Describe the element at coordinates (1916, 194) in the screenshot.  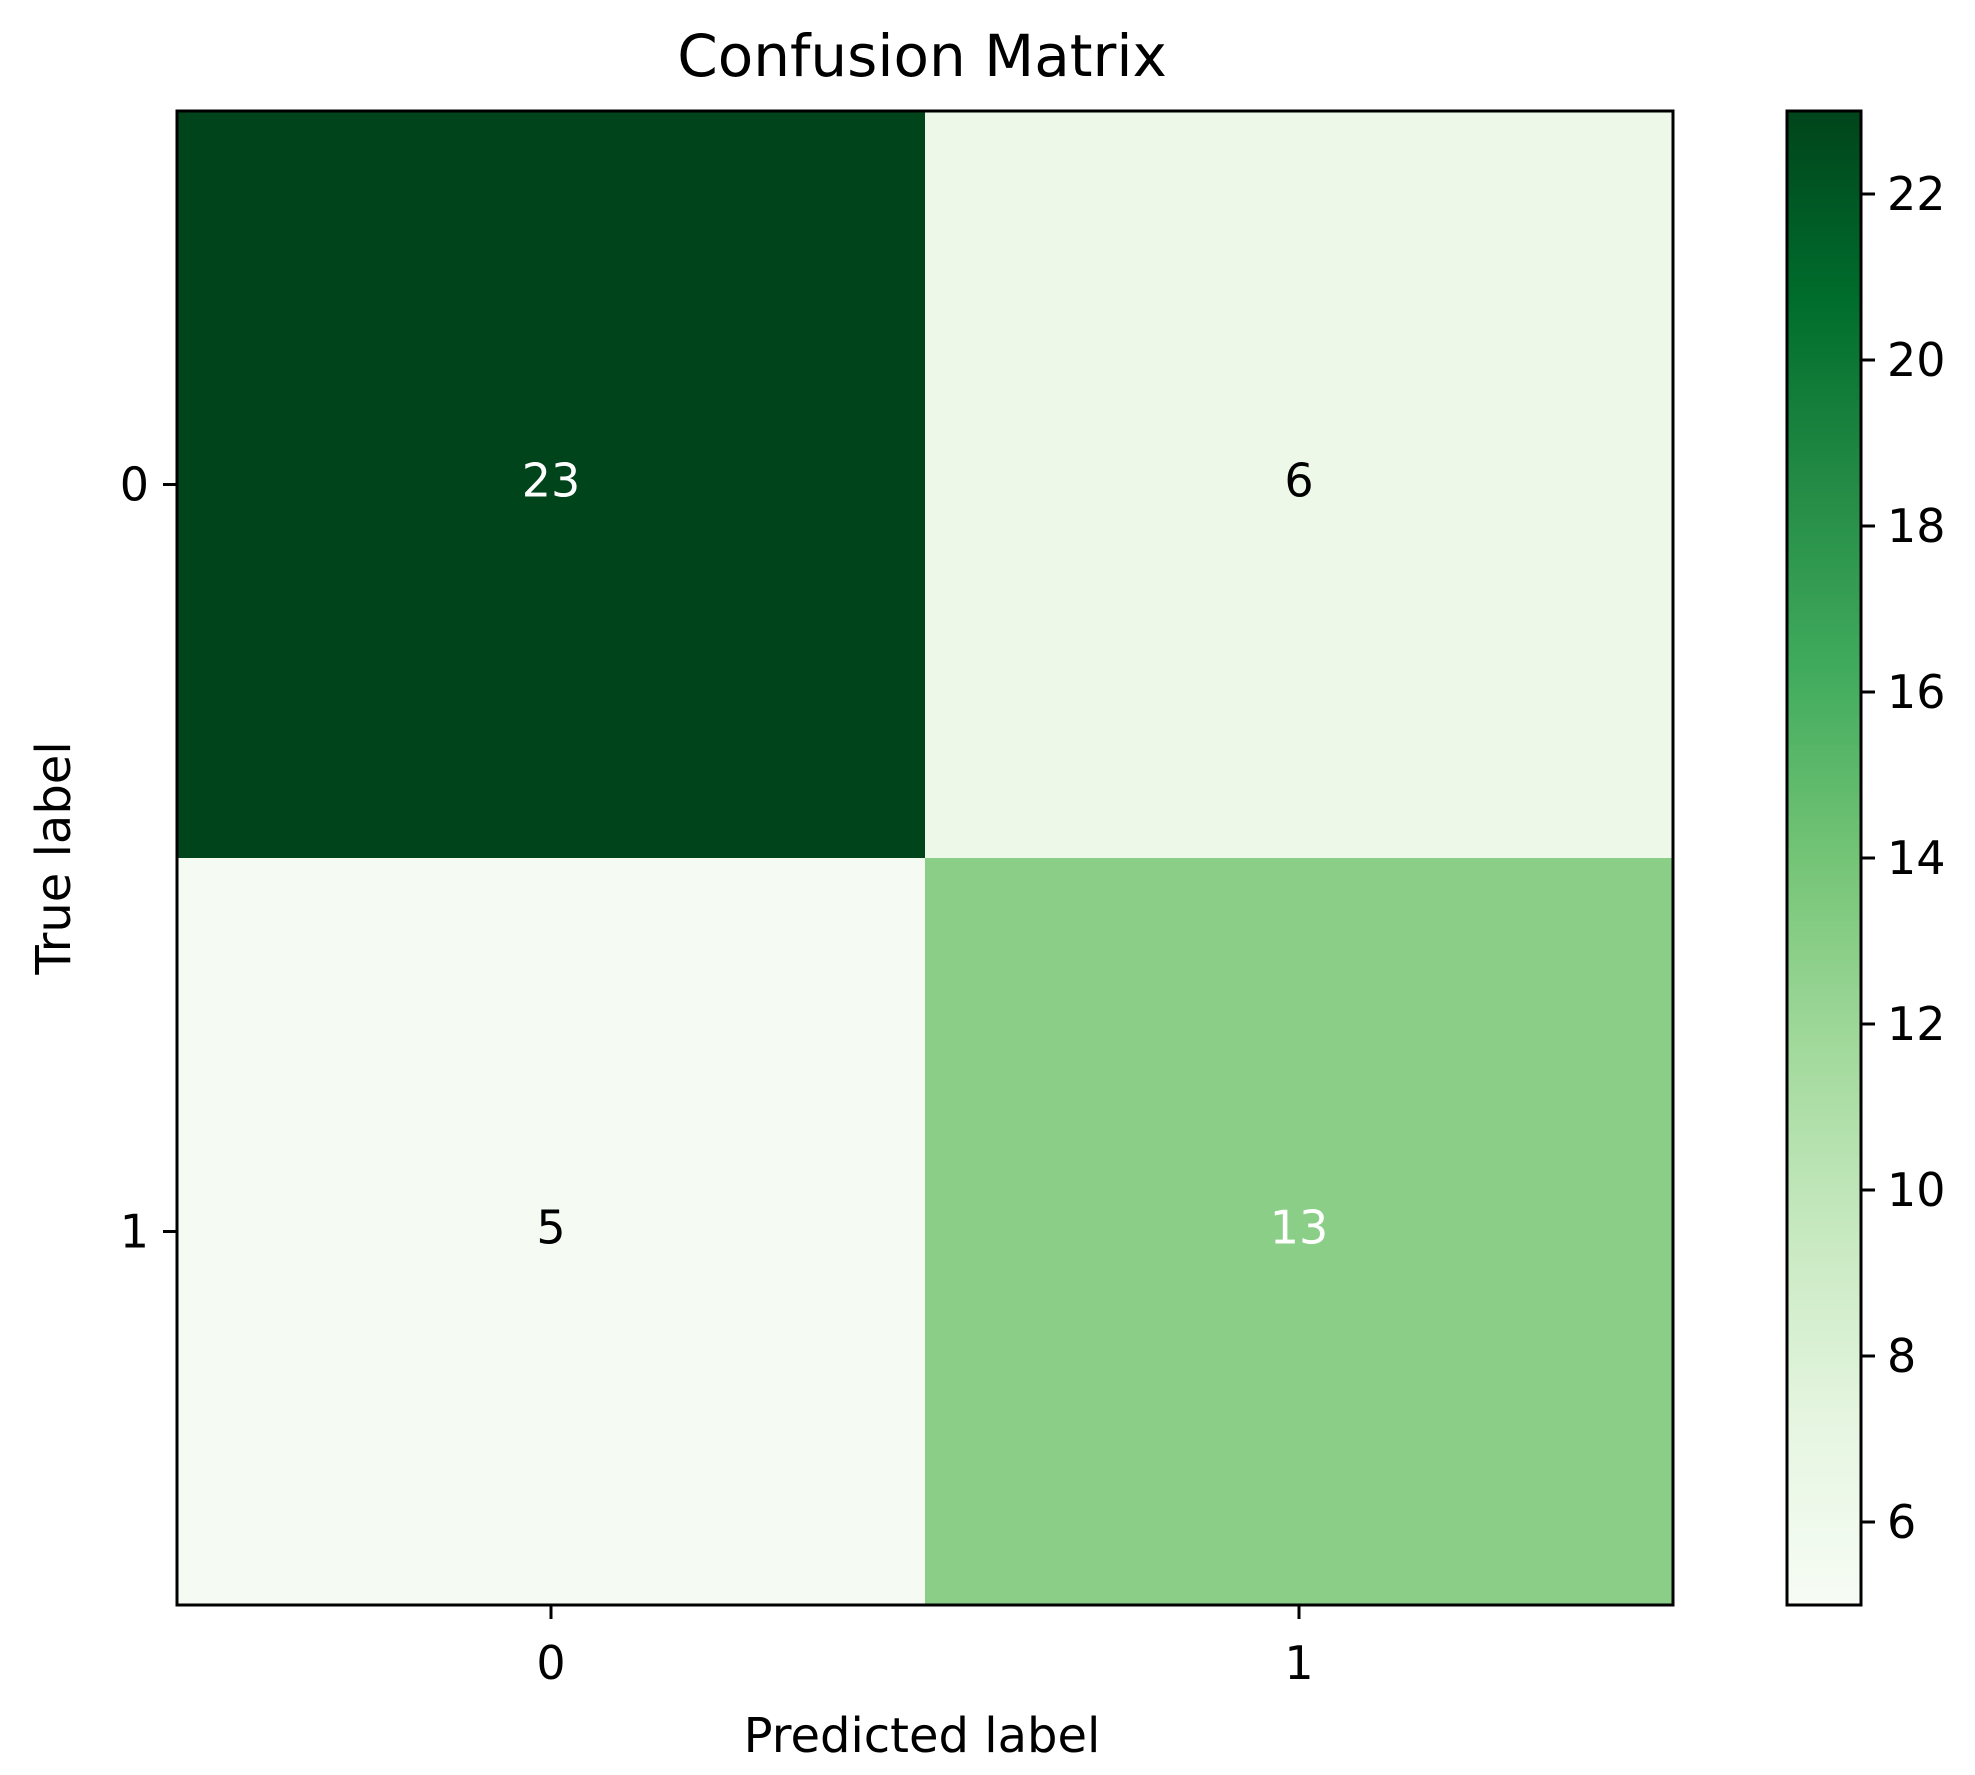
I see `colorbar-tick-label-8: 22` at that location.